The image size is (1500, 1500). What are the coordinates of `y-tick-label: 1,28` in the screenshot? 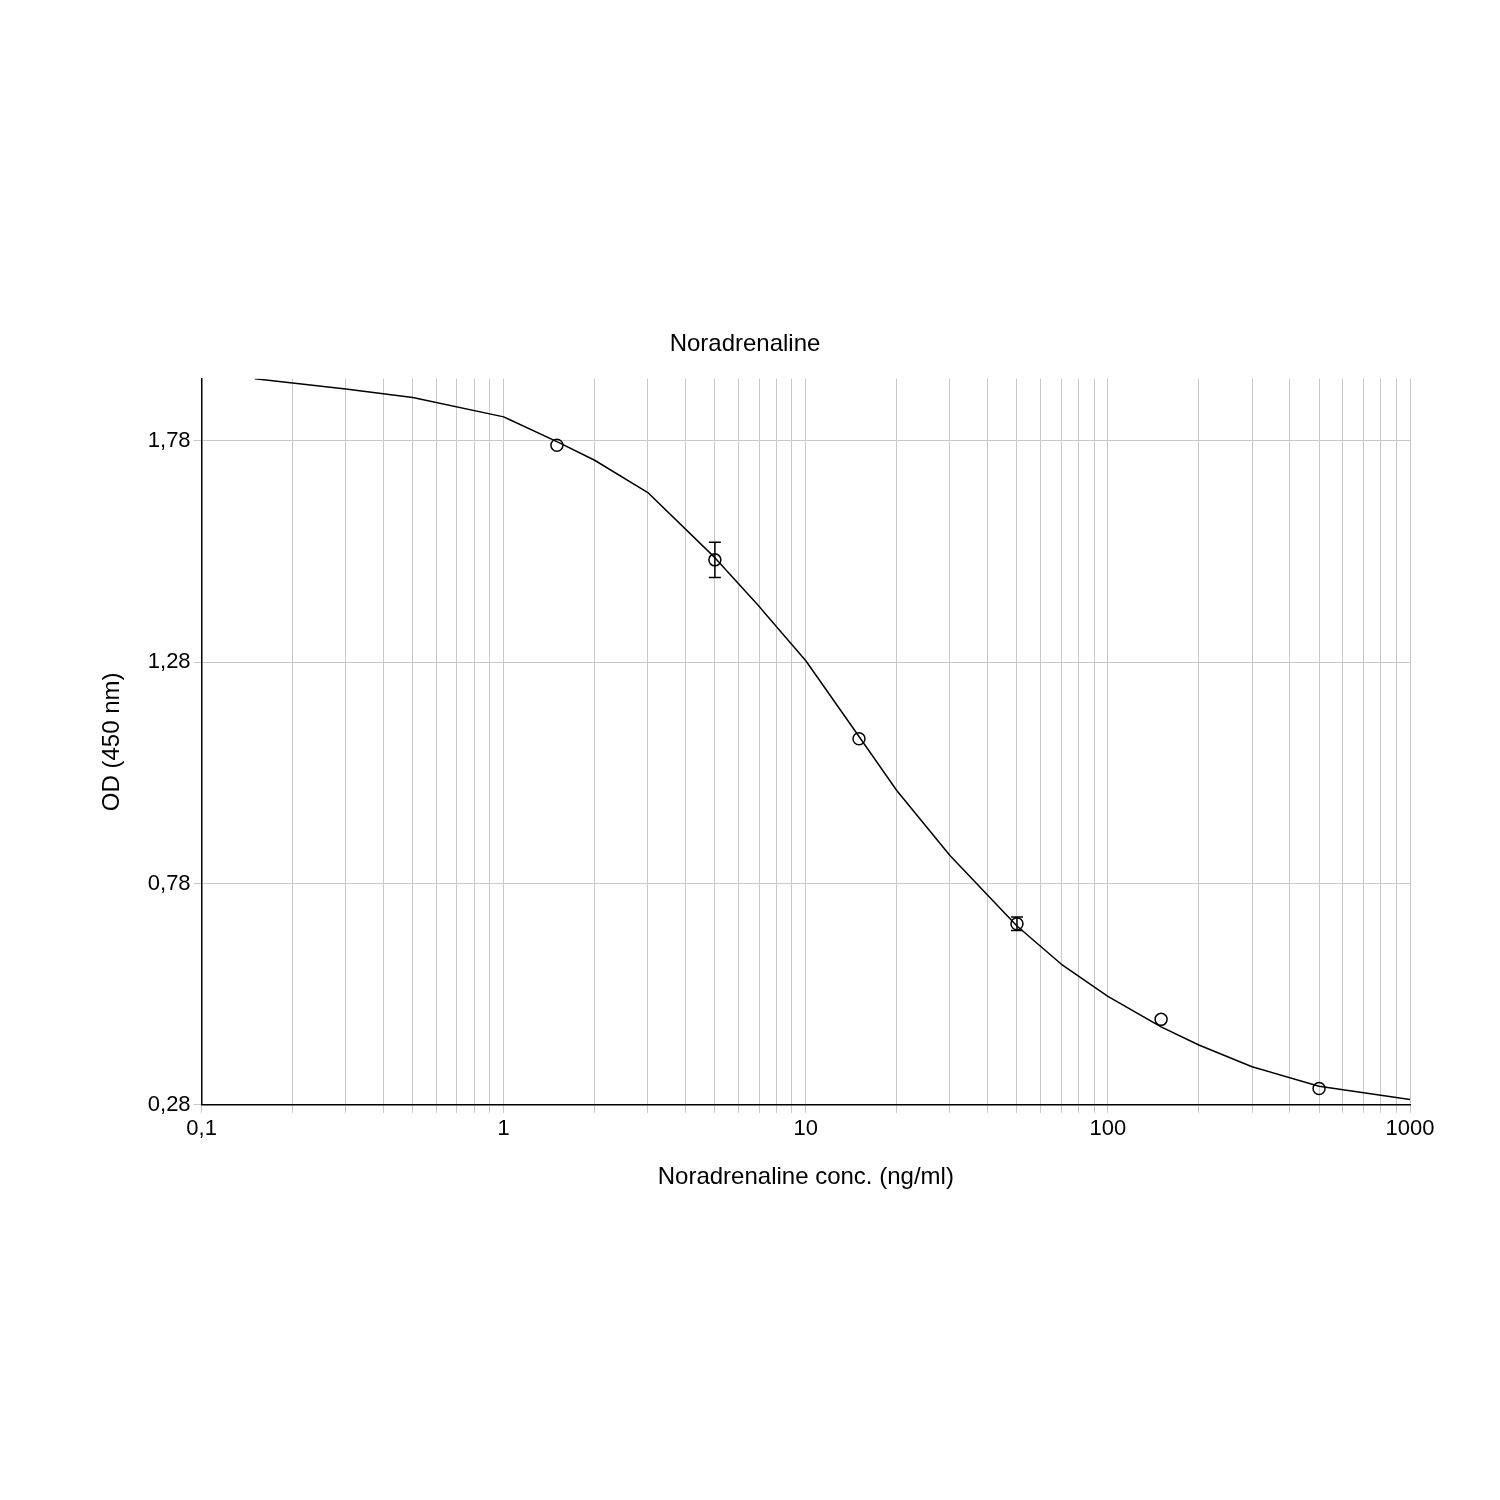 It's located at (169, 661).